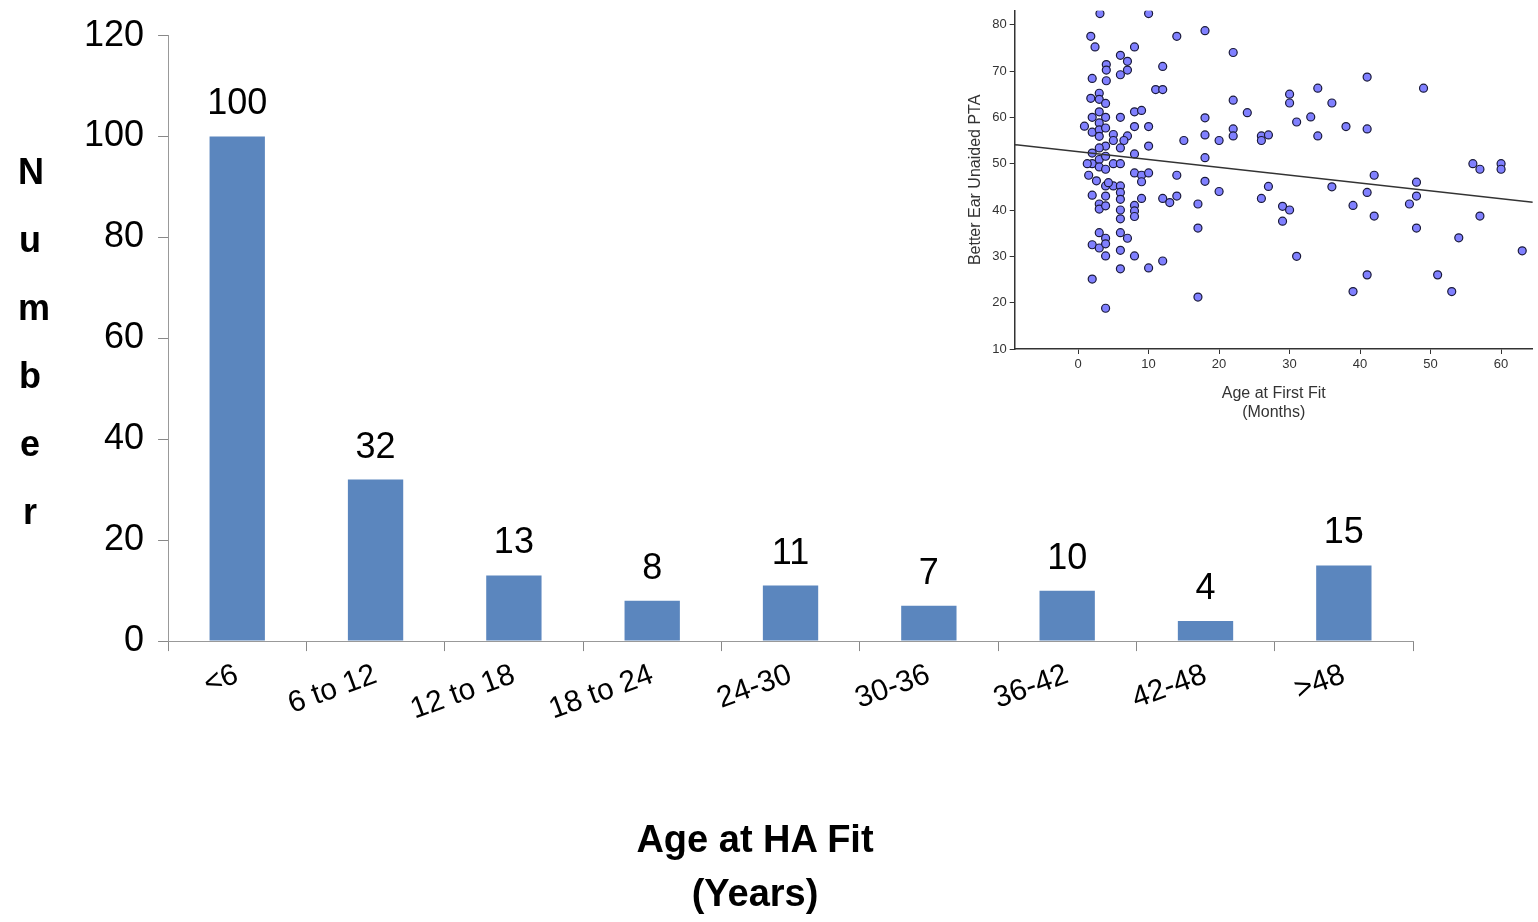 Image resolution: width=1538 pixels, height=922 pixels. What do you see at coordinates (999, 116) in the screenshot?
I see `y-tick-label: 60` at bounding box center [999, 116].